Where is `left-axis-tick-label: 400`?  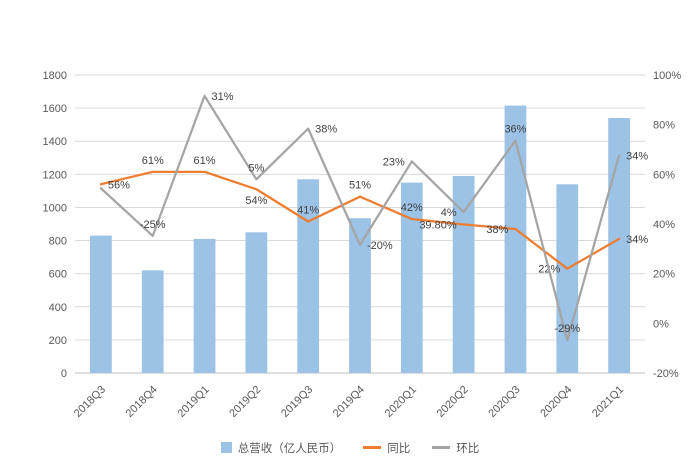
left-axis-tick-label: 400 is located at coordinates (58, 308).